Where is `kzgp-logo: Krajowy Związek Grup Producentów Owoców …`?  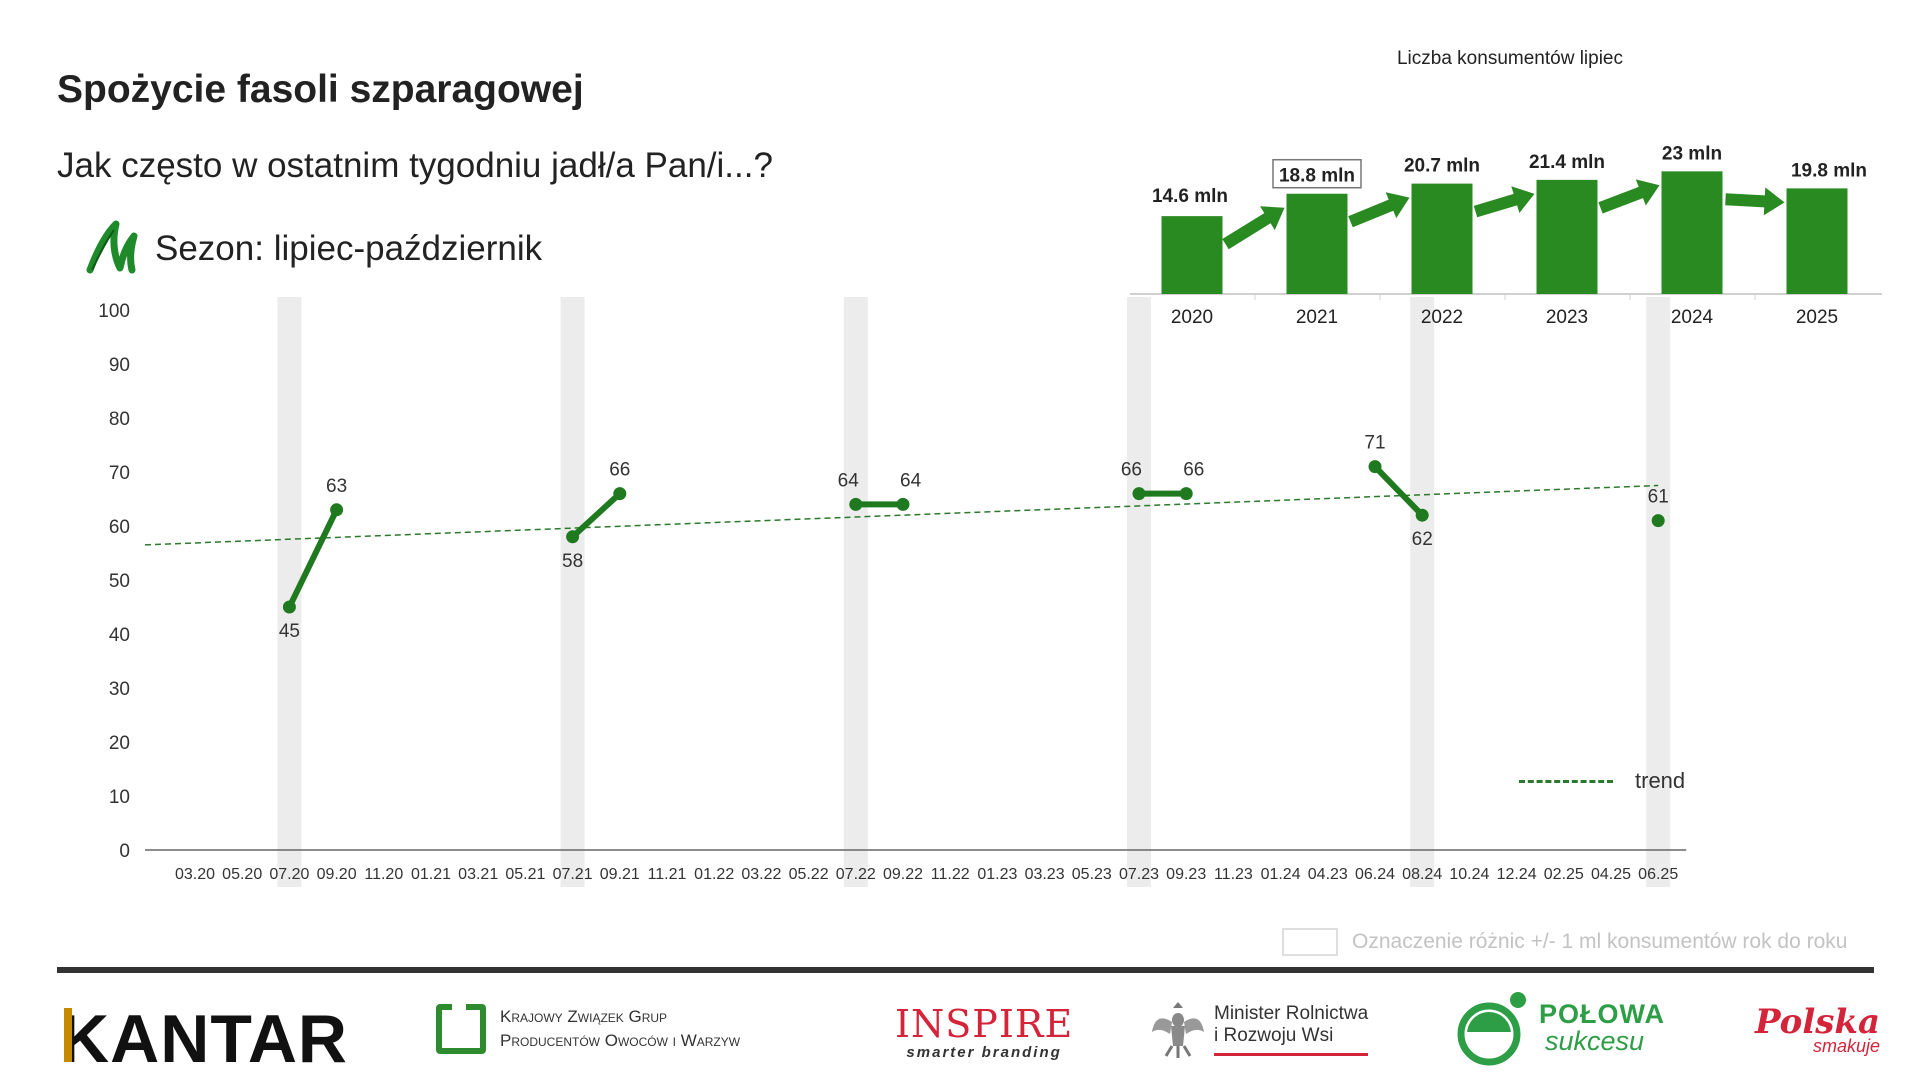
kzgp-logo: Krajowy Związek Grup Producentów Owoców … is located at coordinates (588, 1029).